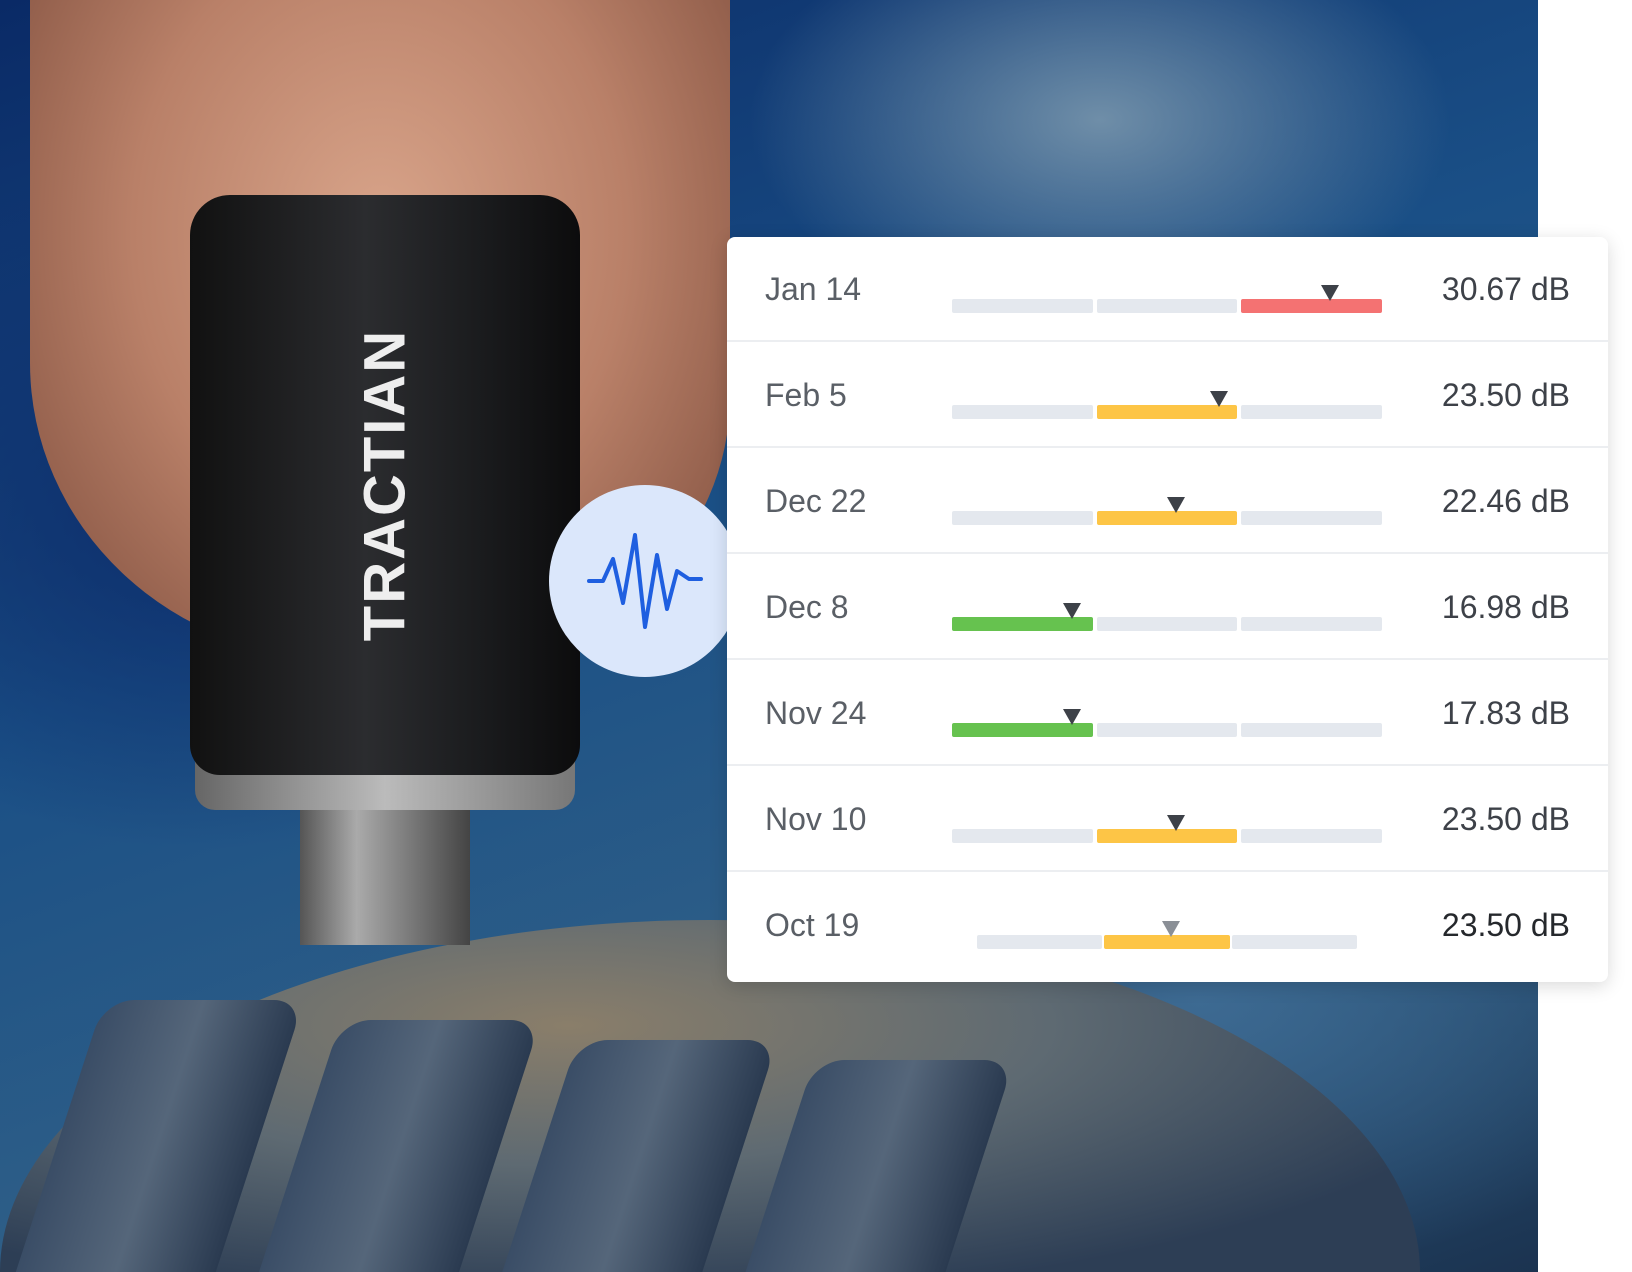  Describe the element at coordinates (1505, 713) in the screenshot. I see `reading-value: 17.83 dB` at that location.